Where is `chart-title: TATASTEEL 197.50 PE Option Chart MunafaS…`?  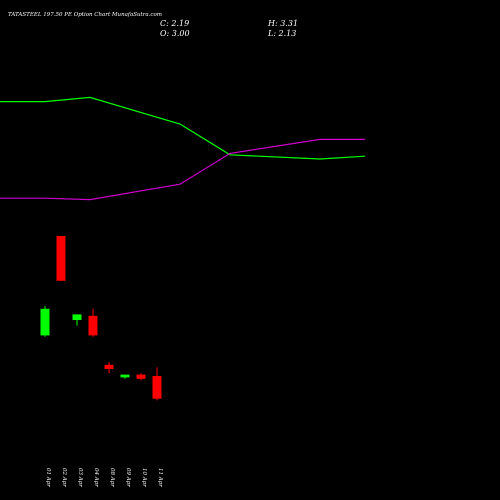
chart-title: TATASTEEL 197.50 PE Option Chart MunafaS… is located at coordinates (85, 15).